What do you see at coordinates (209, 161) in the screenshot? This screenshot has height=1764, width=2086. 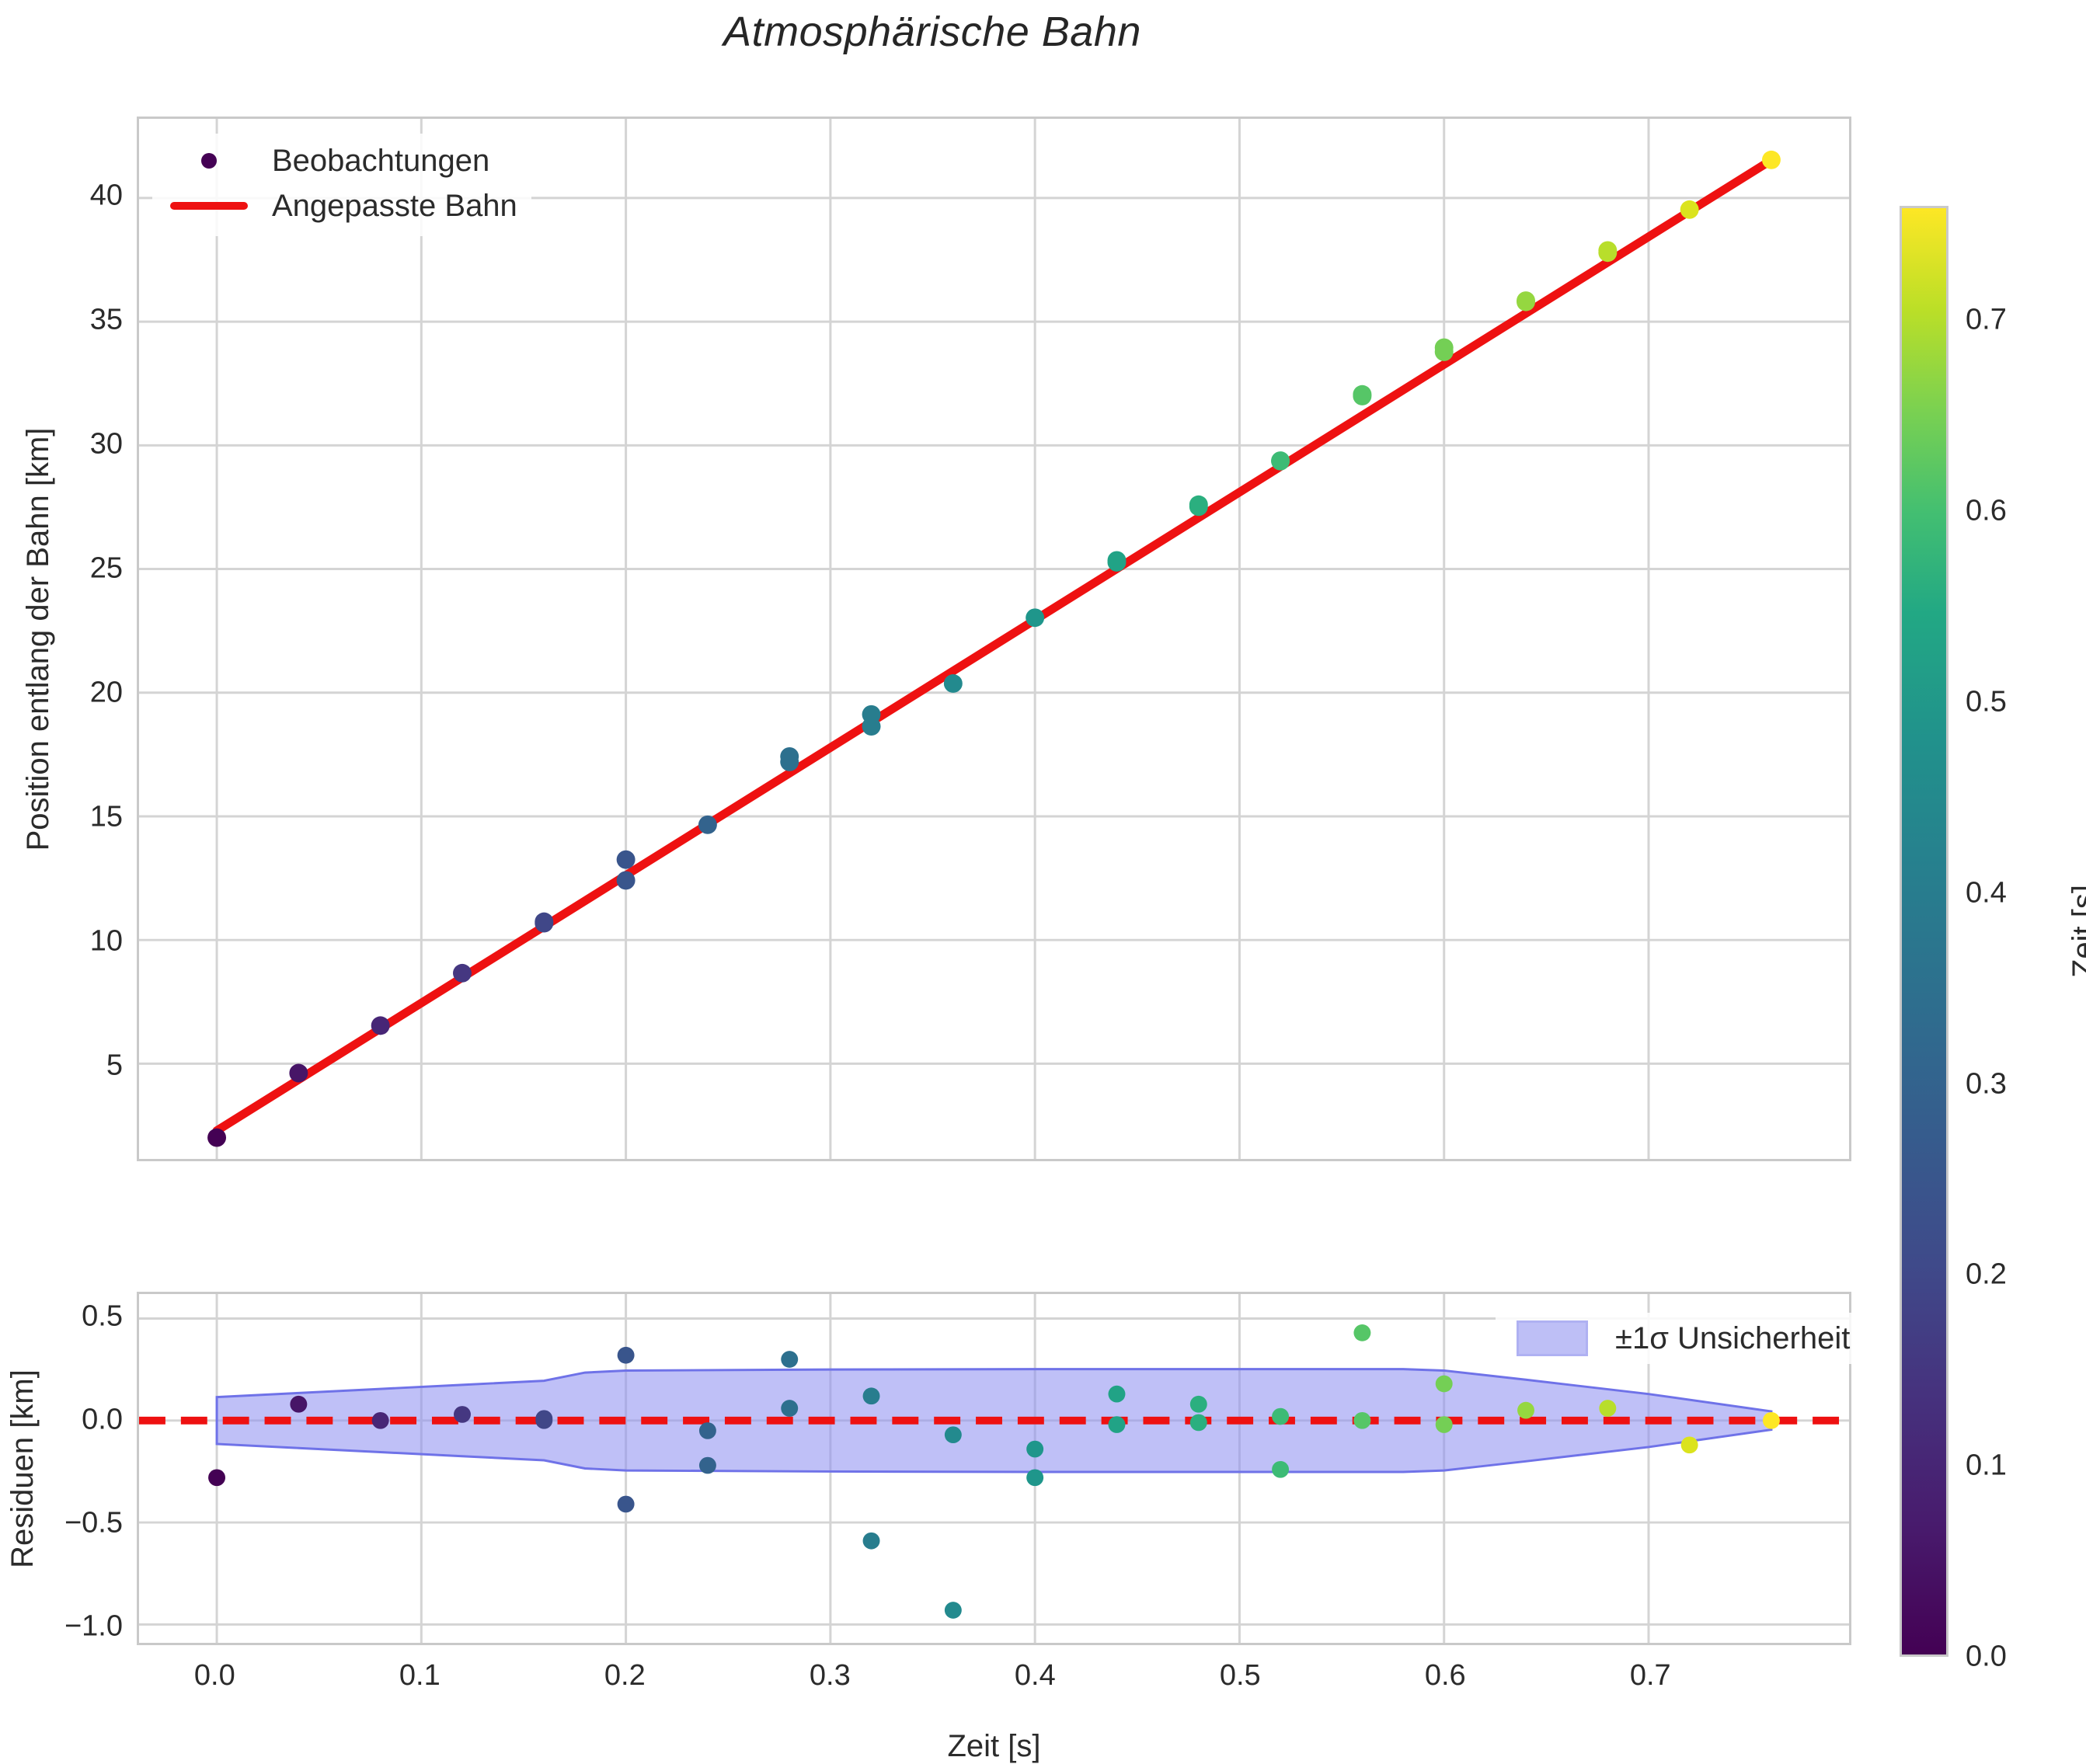 I see `observations-marker-icon` at bounding box center [209, 161].